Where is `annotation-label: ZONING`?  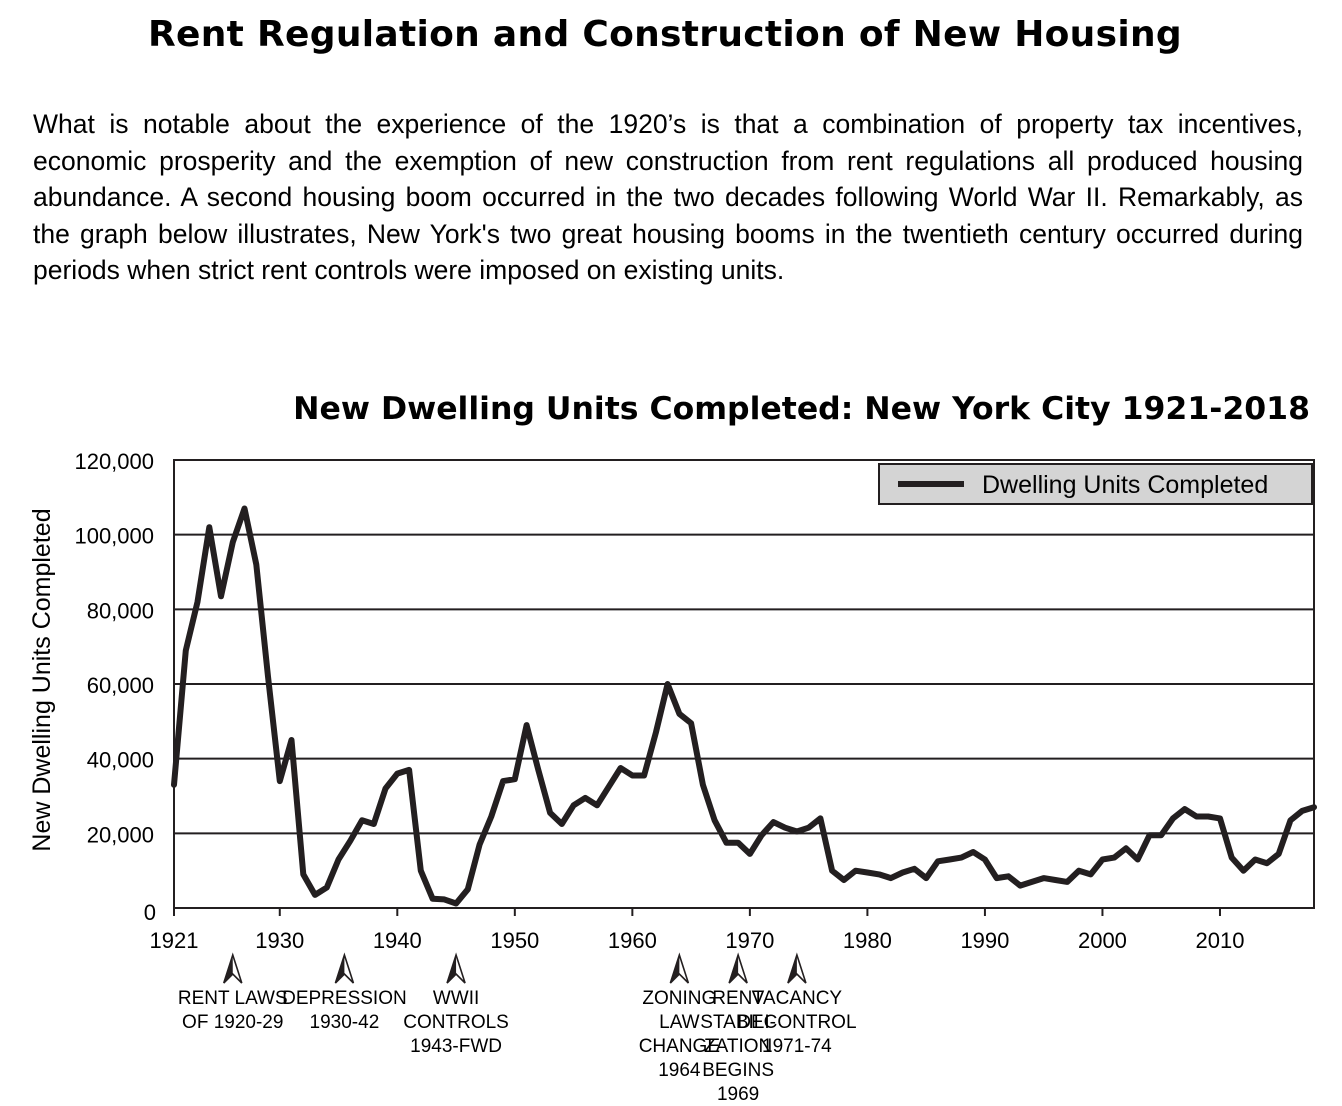 annotation-label: ZONING is located at coordinates (679, 998).